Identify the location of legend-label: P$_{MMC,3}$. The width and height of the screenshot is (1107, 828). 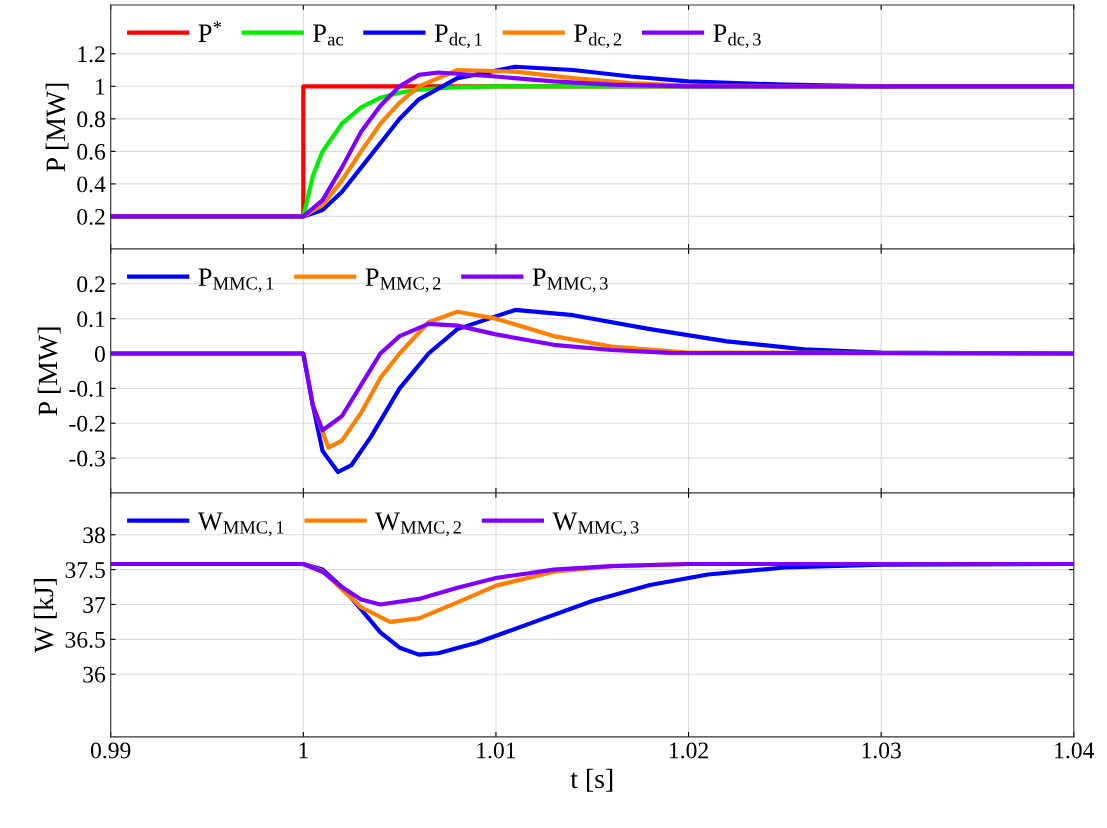
(570, 280).